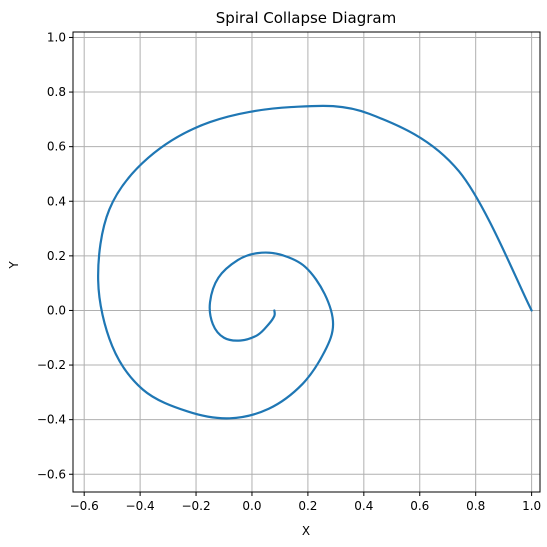 This screenshot has height=547, width=547. What do you see at coordinates (306, 18) in the screenshot?
I see `chart-title: Spiral Collapse Diagram` at bounding box center [306, 18].